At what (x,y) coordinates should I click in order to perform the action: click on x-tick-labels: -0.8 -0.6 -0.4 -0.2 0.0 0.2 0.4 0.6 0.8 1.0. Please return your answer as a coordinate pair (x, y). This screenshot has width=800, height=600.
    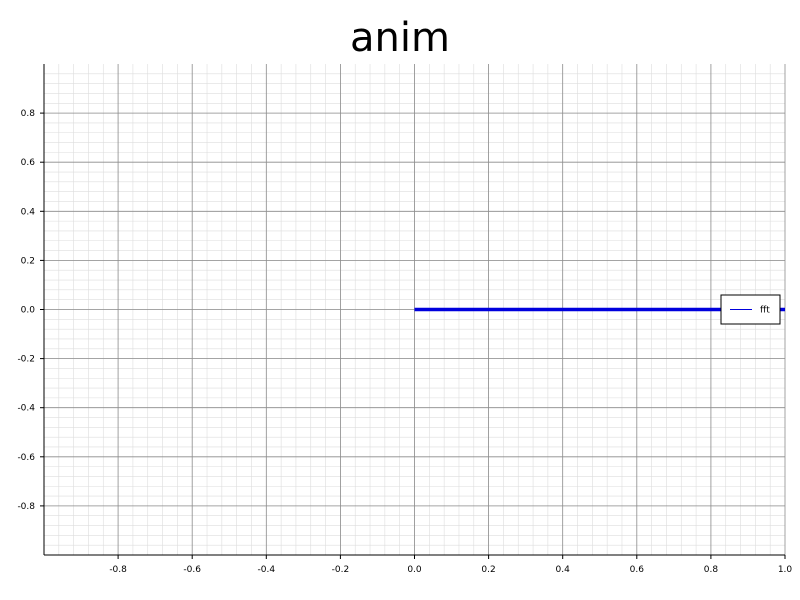
    Looking at the image, I should click on (450, 570).